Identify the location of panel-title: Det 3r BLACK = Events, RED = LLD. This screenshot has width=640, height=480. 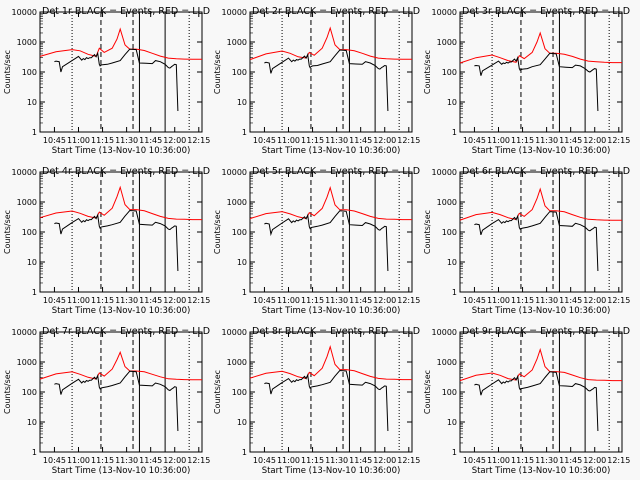
(546, 11).